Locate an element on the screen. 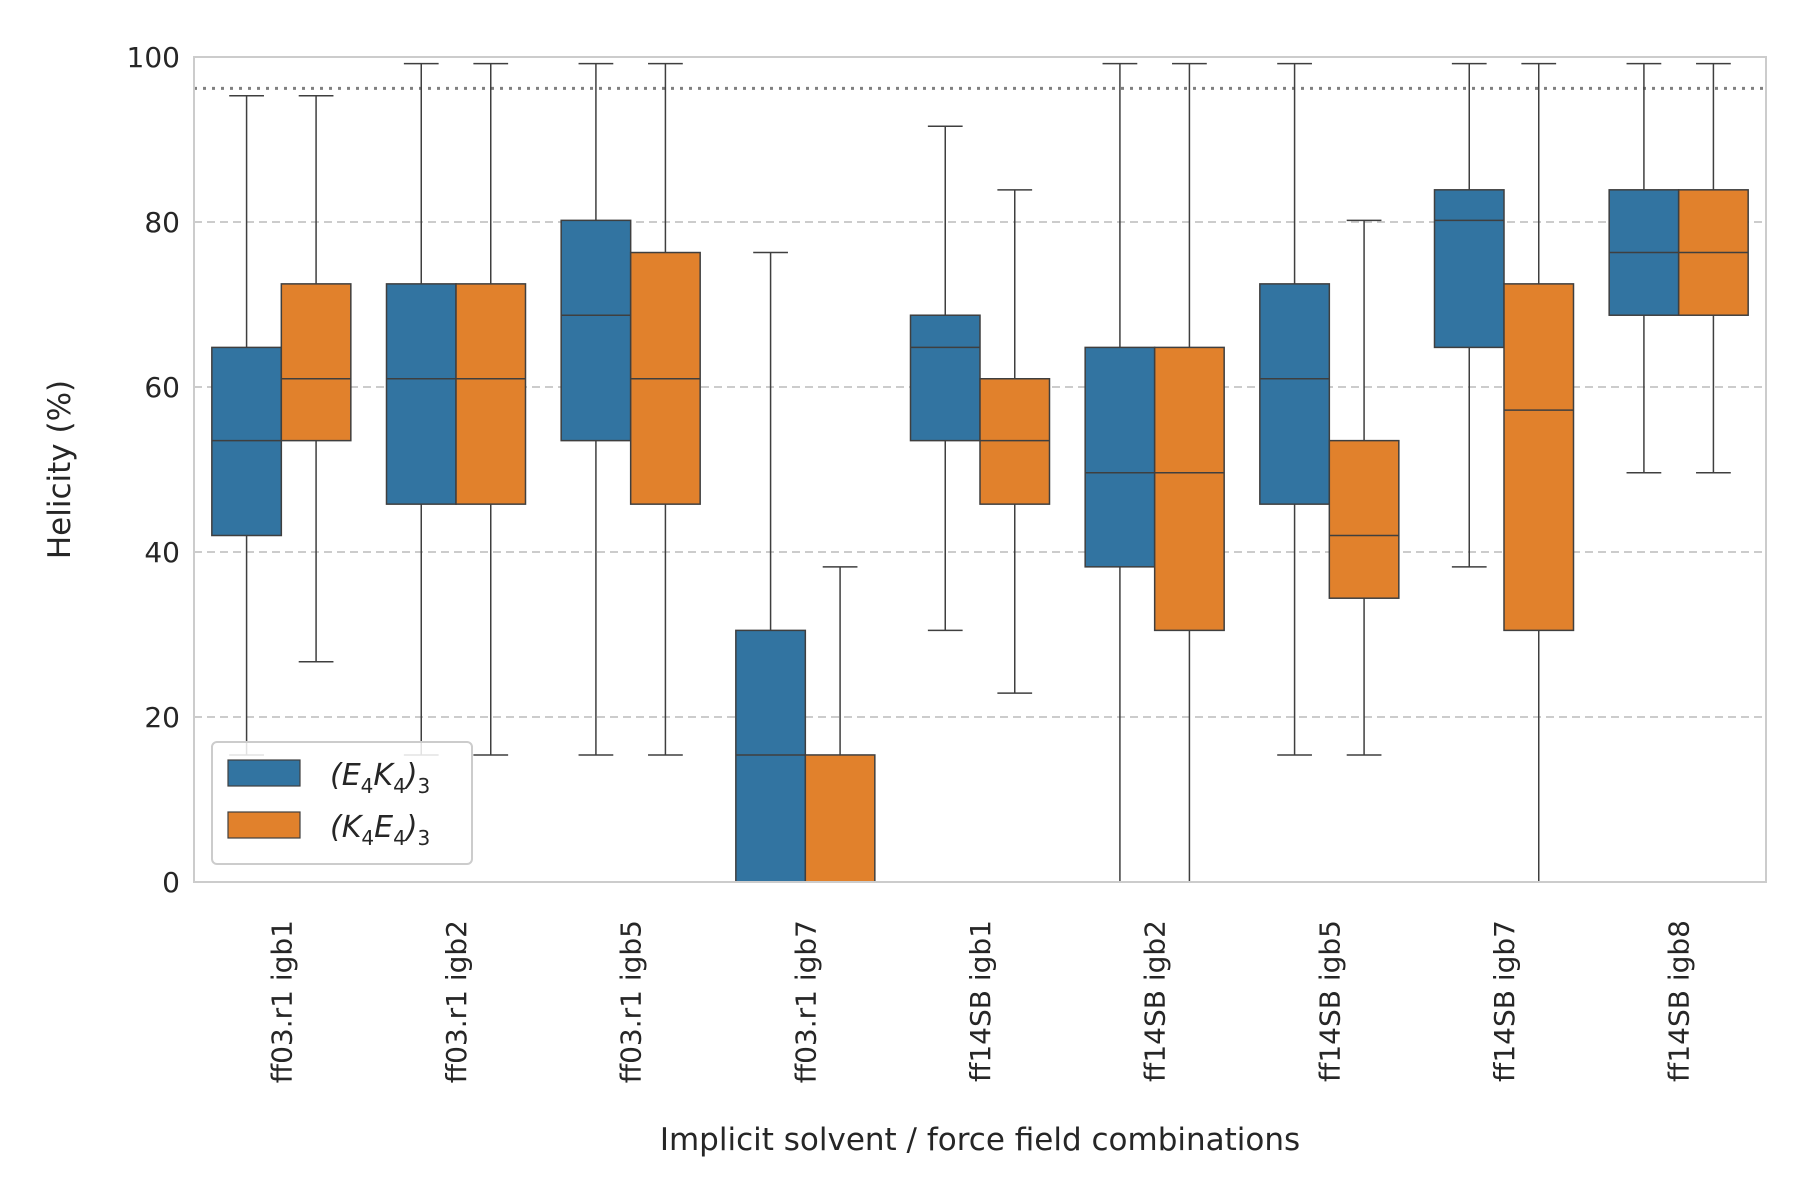  y-tick-label: 40 is located at coordinates (162, 552).